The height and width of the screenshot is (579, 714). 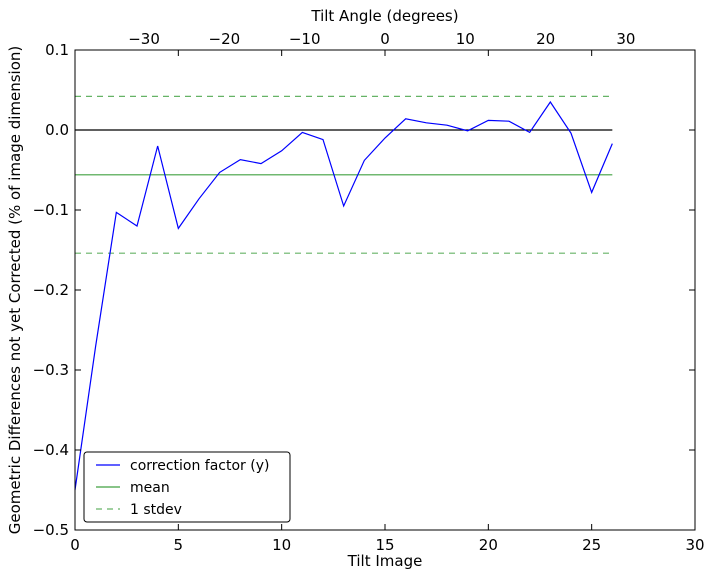 What do you see at coordinates (51, 370) in the screenshot?
I see `y-tick-label: −0.3` at bounding box center [51, 370].